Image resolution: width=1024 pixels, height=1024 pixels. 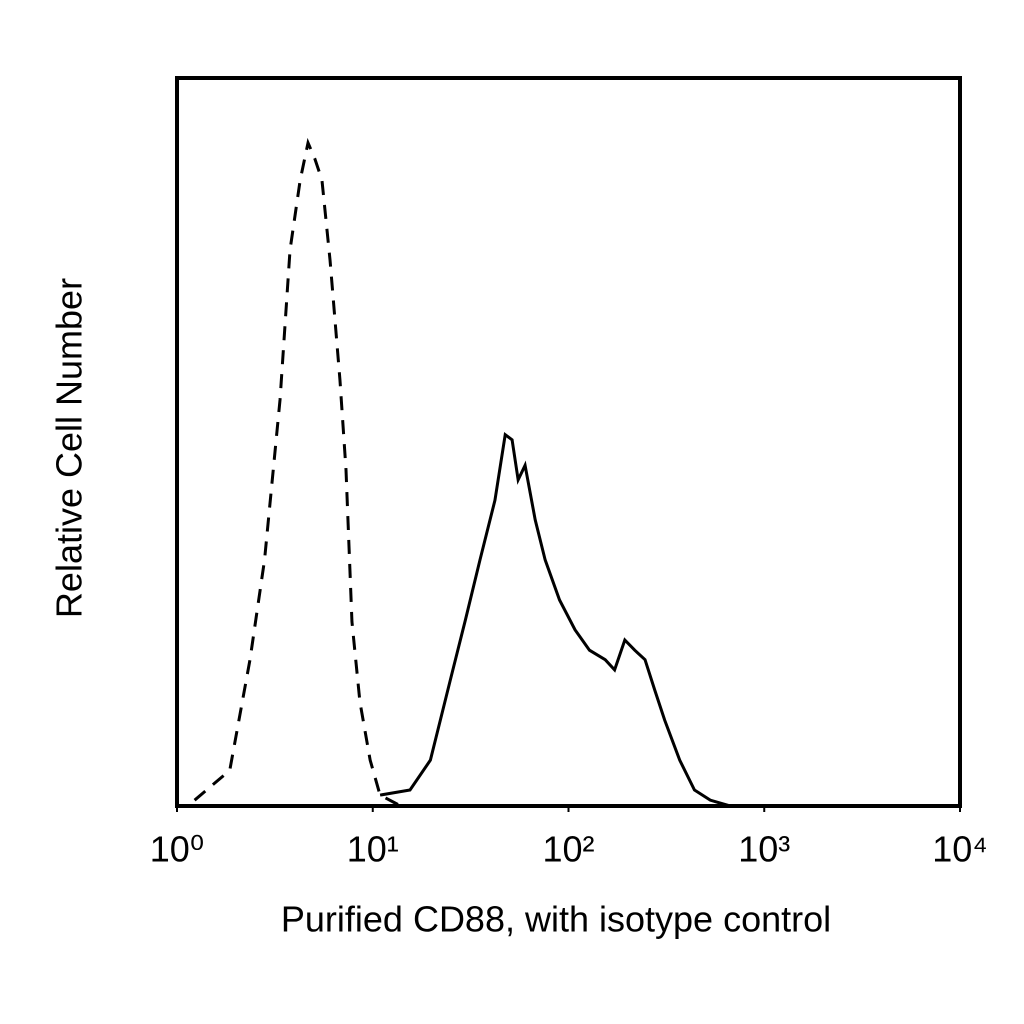 What do you see at coordinates (556, 919) in the screenshot?
I see `x-axis-label: Purified CD88, with isotype control` at bounding box center [556, 919].